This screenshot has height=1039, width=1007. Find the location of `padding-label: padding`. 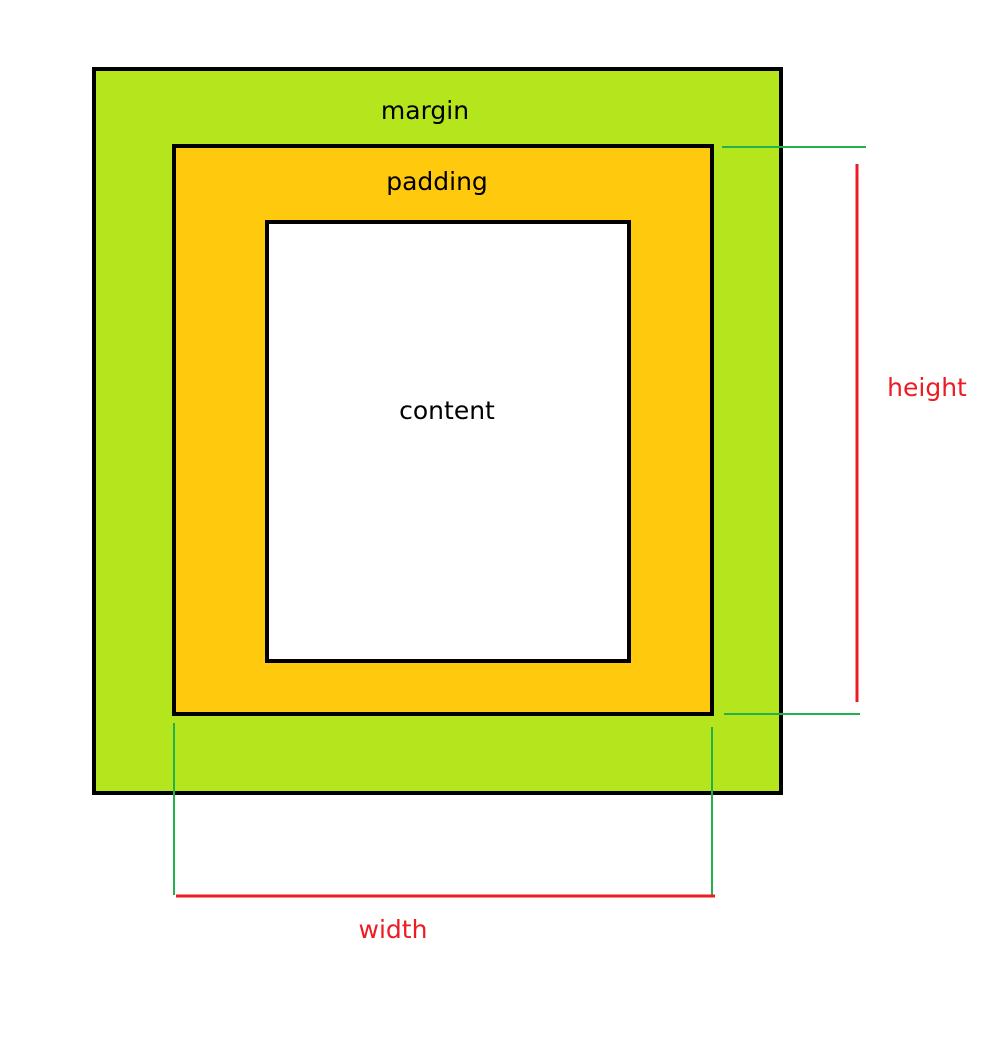

padding-label: padding is located at coordinates (437, 181).